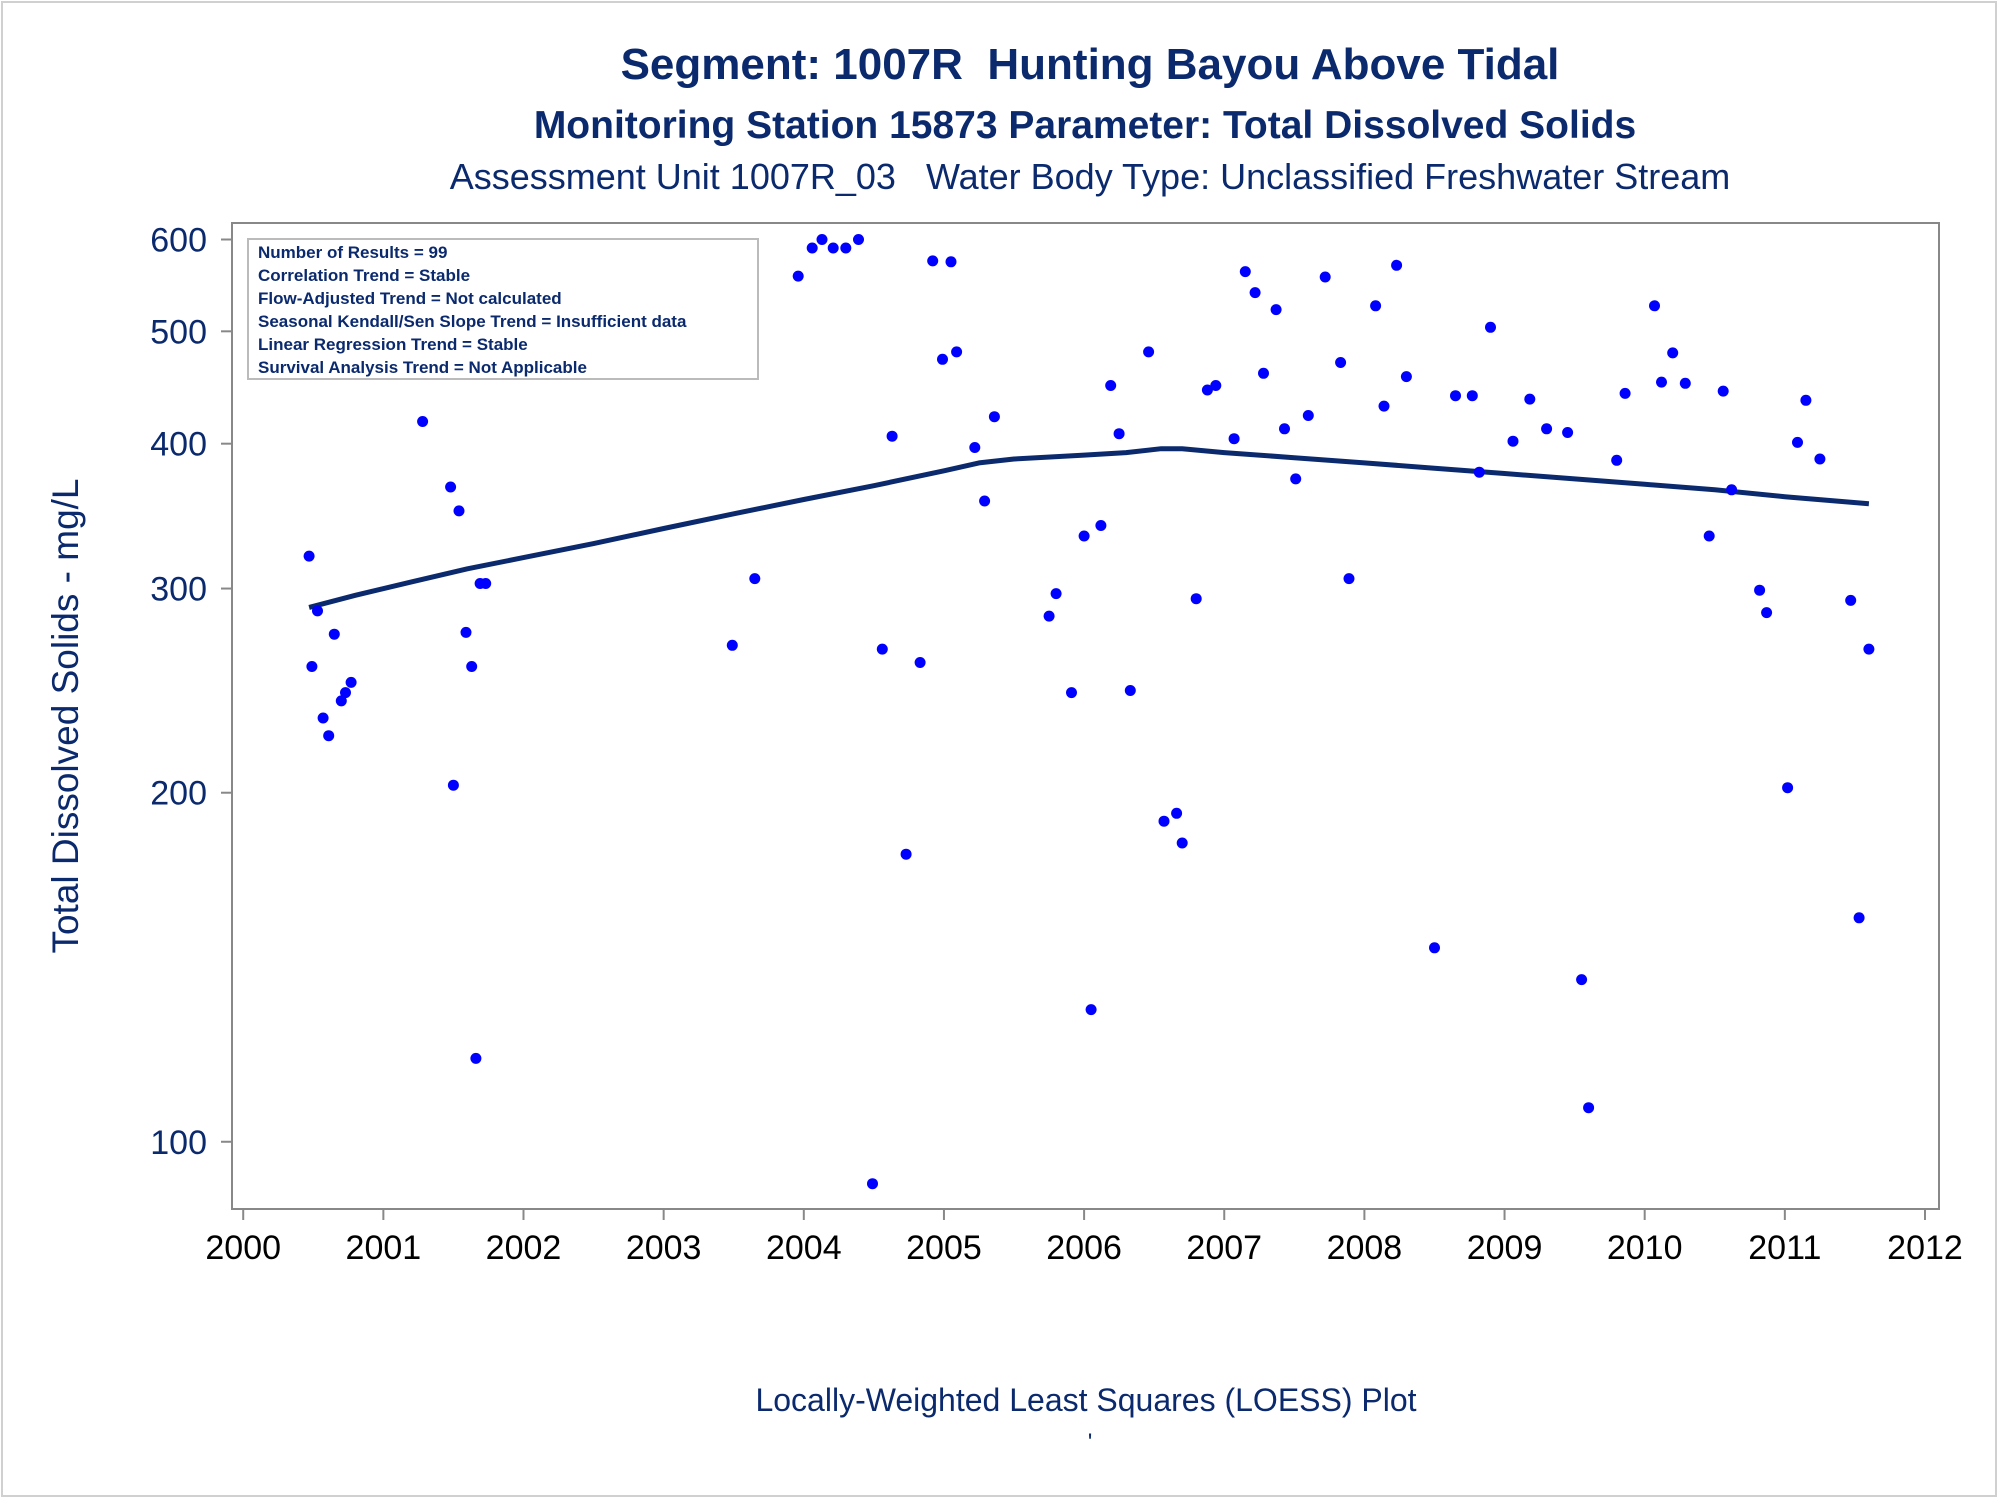 The width and height of the screenshot is (2000, 1500). I want to click on x-tick-label-10: 2010, so click(1645, 1248).